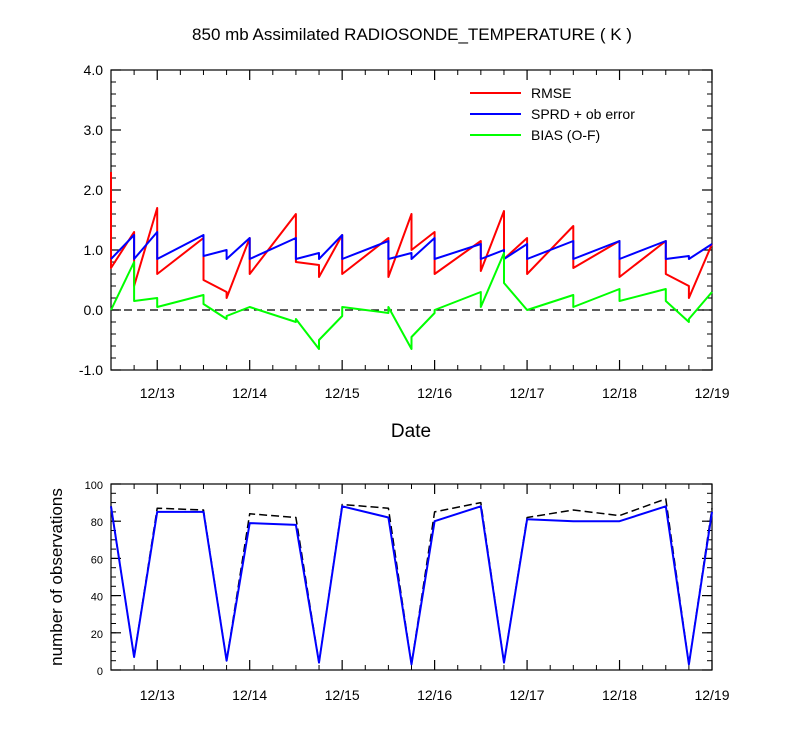 The width and height of the screenshot is (800, 750). Describe the element at coordinates (551, 93) in the screenshot. I see `legend-label: RMSE` at that location.